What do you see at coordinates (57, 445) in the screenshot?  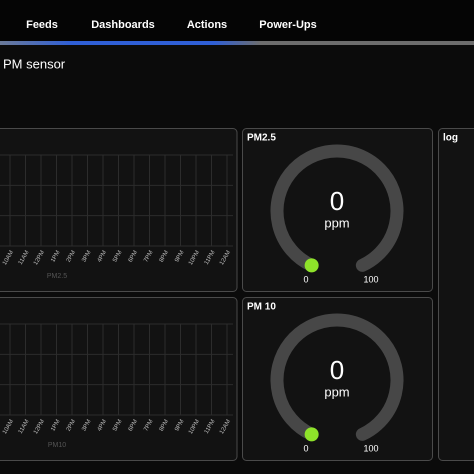 I see `series-label: PM10` at bounding box center [57, 445].